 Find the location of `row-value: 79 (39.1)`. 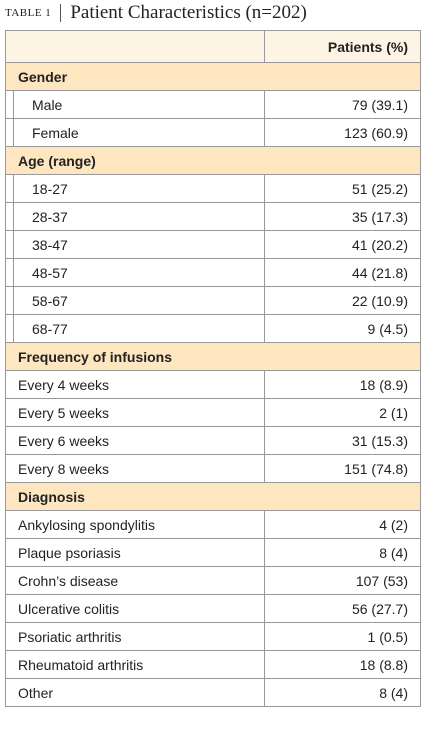

row-value: 79 (39.1) is located at coordinates (342, 104).